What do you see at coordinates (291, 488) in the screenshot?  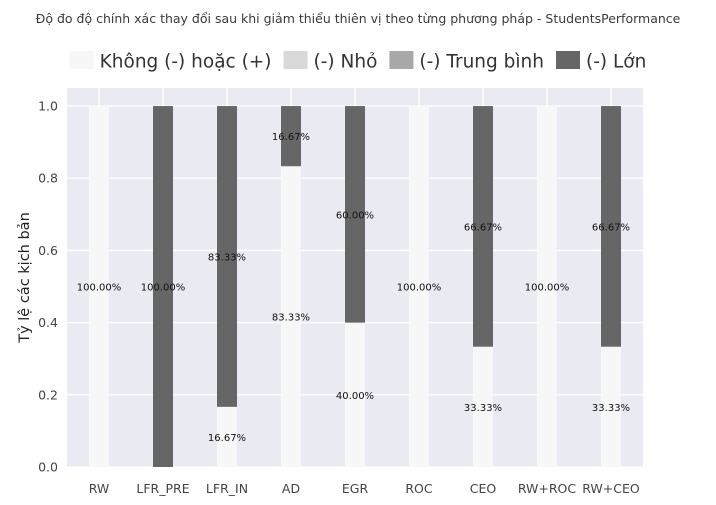 I see `x-tick-label: AD` at bounding box center [291, 488].